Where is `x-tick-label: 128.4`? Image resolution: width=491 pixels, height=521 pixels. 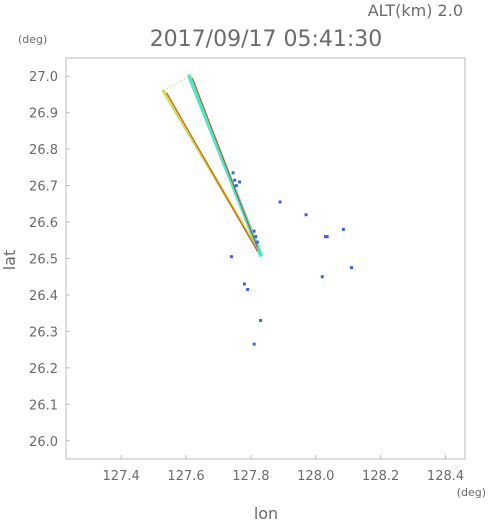
x-tick-label: 128.4 is located at coordinates (445, 476).